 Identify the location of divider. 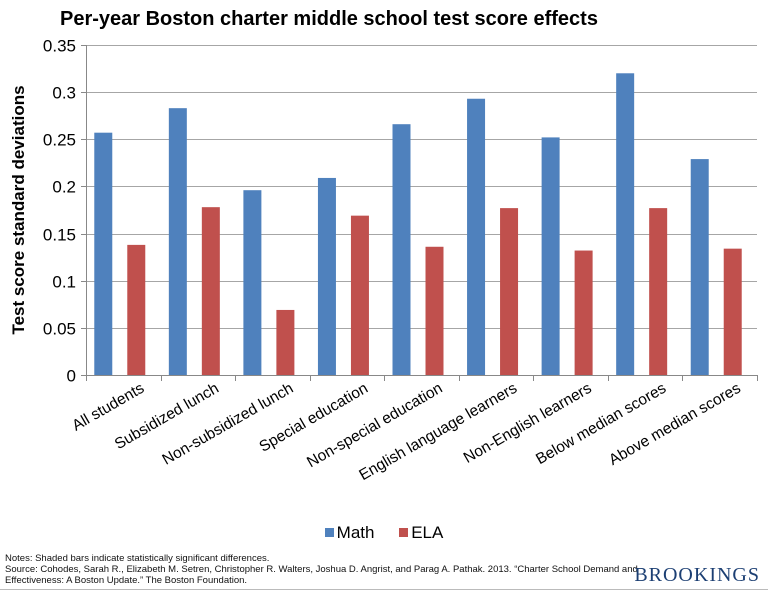
(384, 589).